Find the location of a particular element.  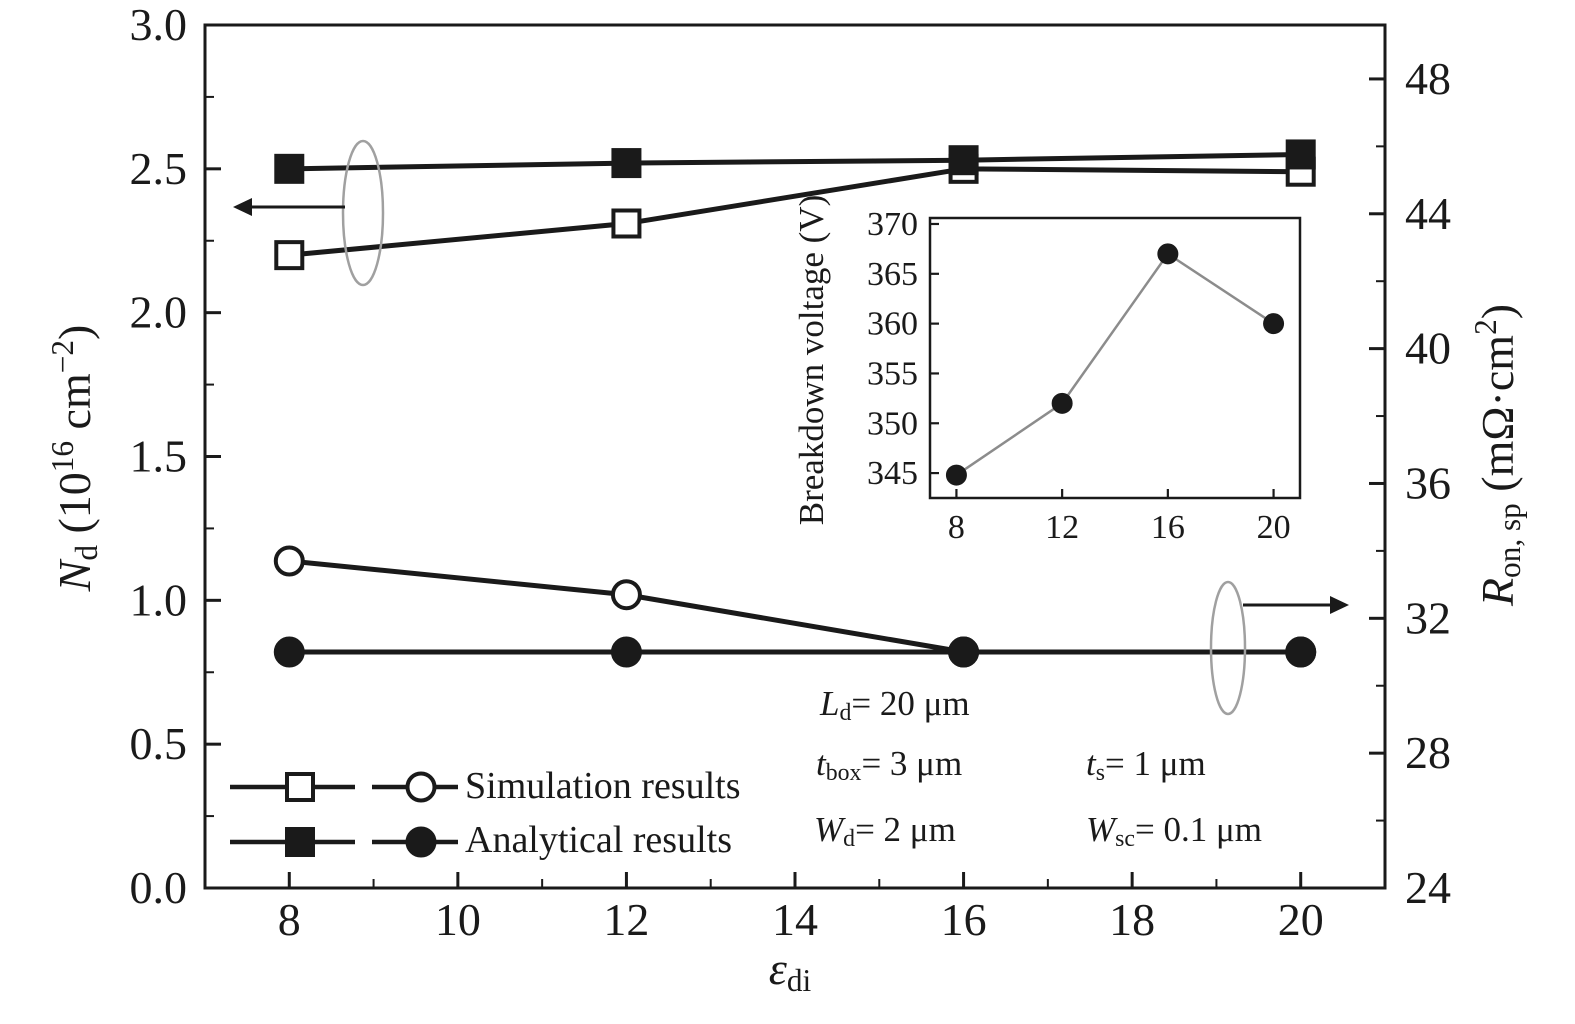

annotation-arrowhead-right is located at coordinates (1339, 605).